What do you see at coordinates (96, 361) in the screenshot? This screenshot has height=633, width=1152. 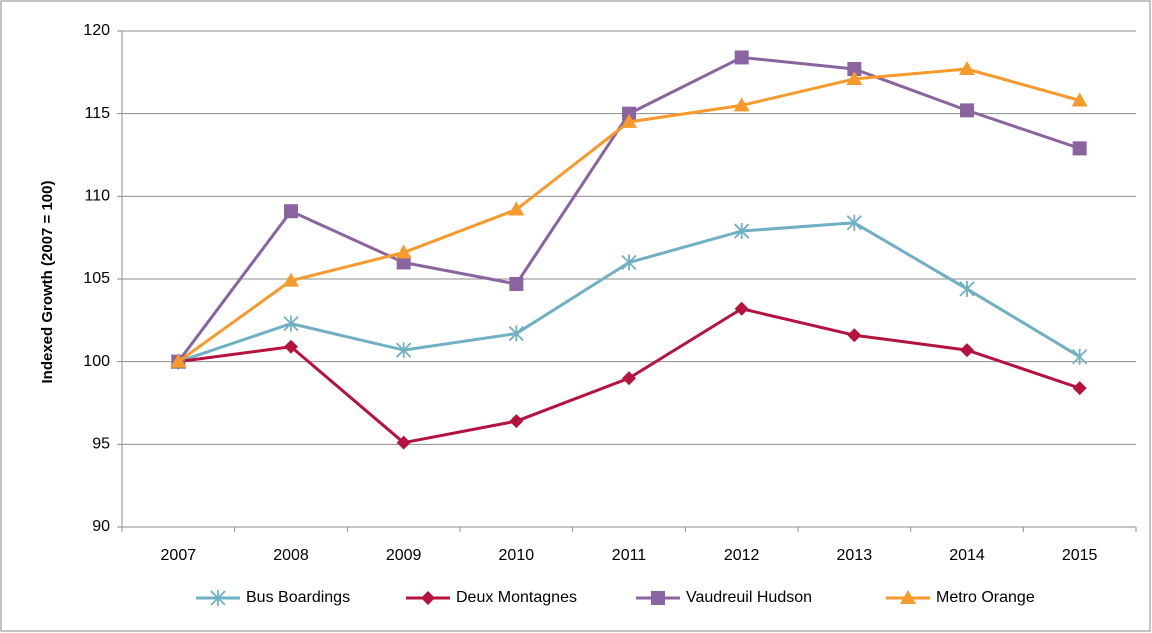 I see `y-tick-label: 100` at bounding box center [96, 361].